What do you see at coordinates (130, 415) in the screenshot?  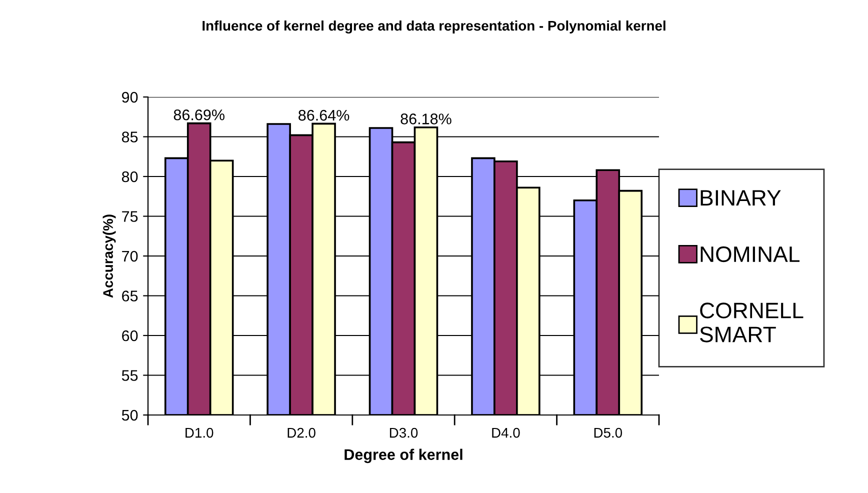 I see `y-tick-label: 50` at bounding box center [130, 415].